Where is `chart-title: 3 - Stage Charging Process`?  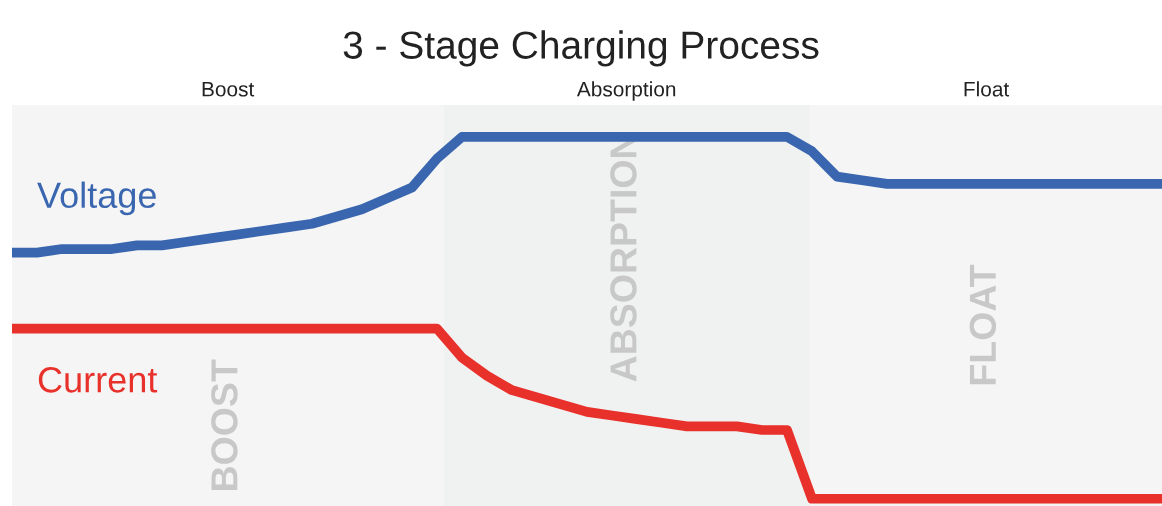 chart-title: 3 - Stage Charging Process is located at coordinates (581, 48).